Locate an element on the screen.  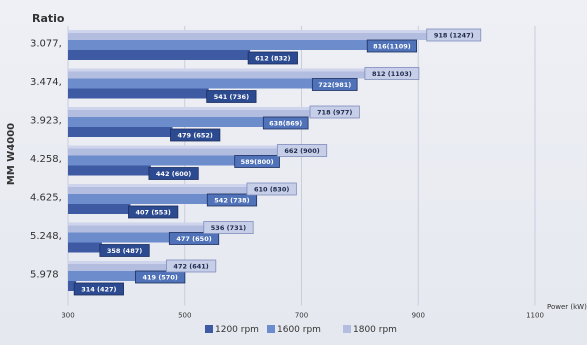
data-label: 589(800) is located at coordinates (257, 161).